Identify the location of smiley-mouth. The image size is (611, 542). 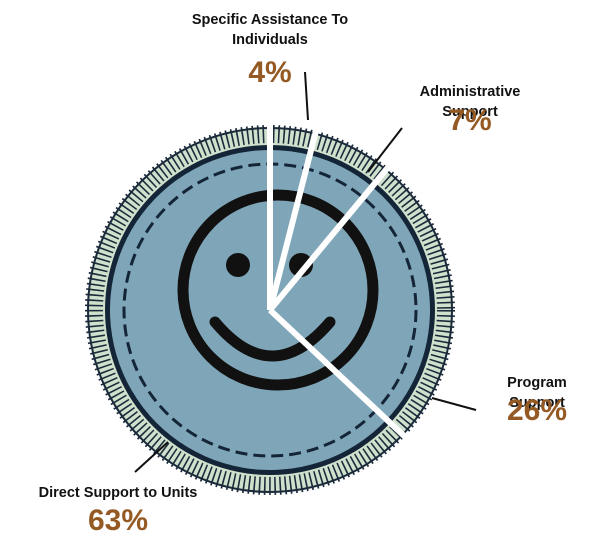
(272, 339).